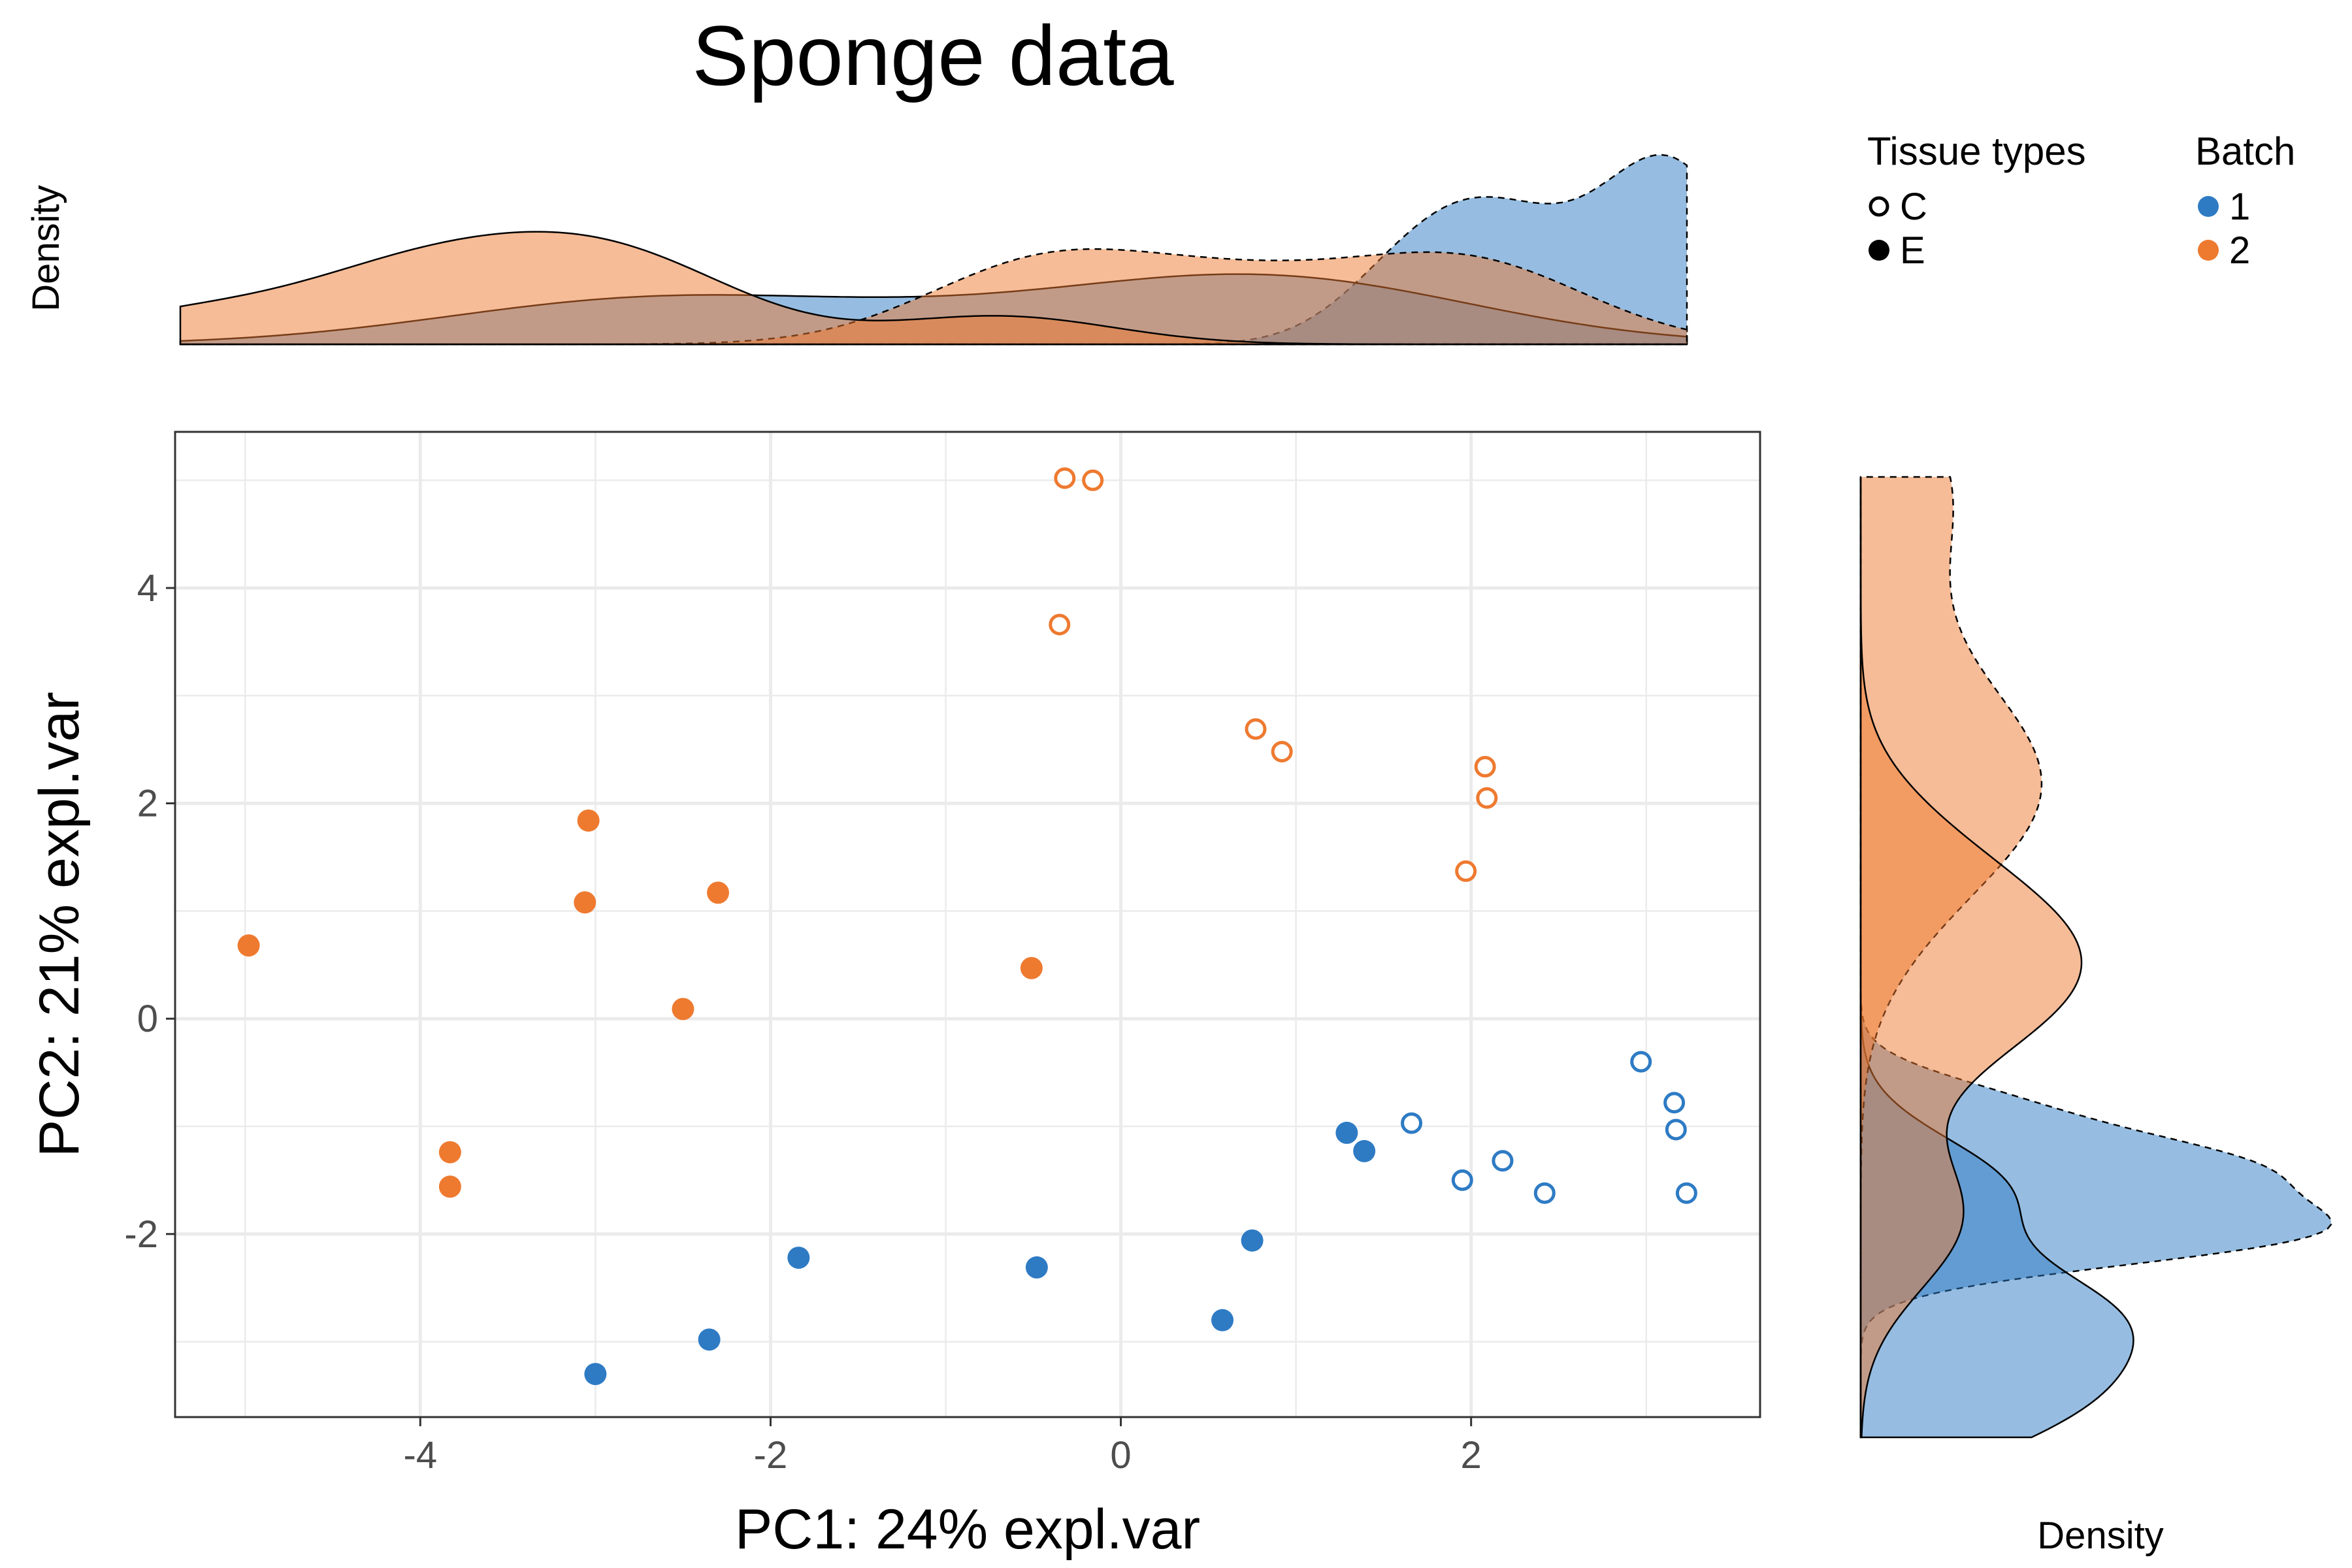  I want to click on x-tick-label: -4, so click(421, 1455).